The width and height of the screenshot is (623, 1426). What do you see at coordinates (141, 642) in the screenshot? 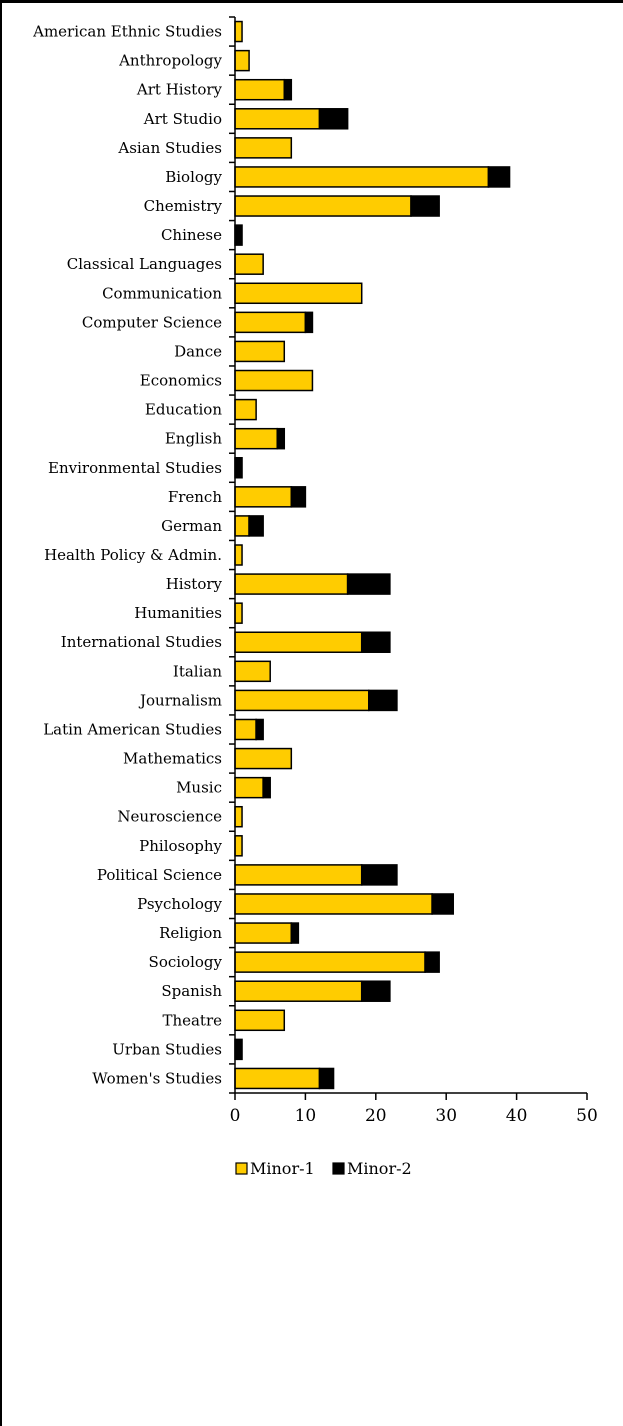
I see `category-label: International Studies` at bounding box center [141, 642].